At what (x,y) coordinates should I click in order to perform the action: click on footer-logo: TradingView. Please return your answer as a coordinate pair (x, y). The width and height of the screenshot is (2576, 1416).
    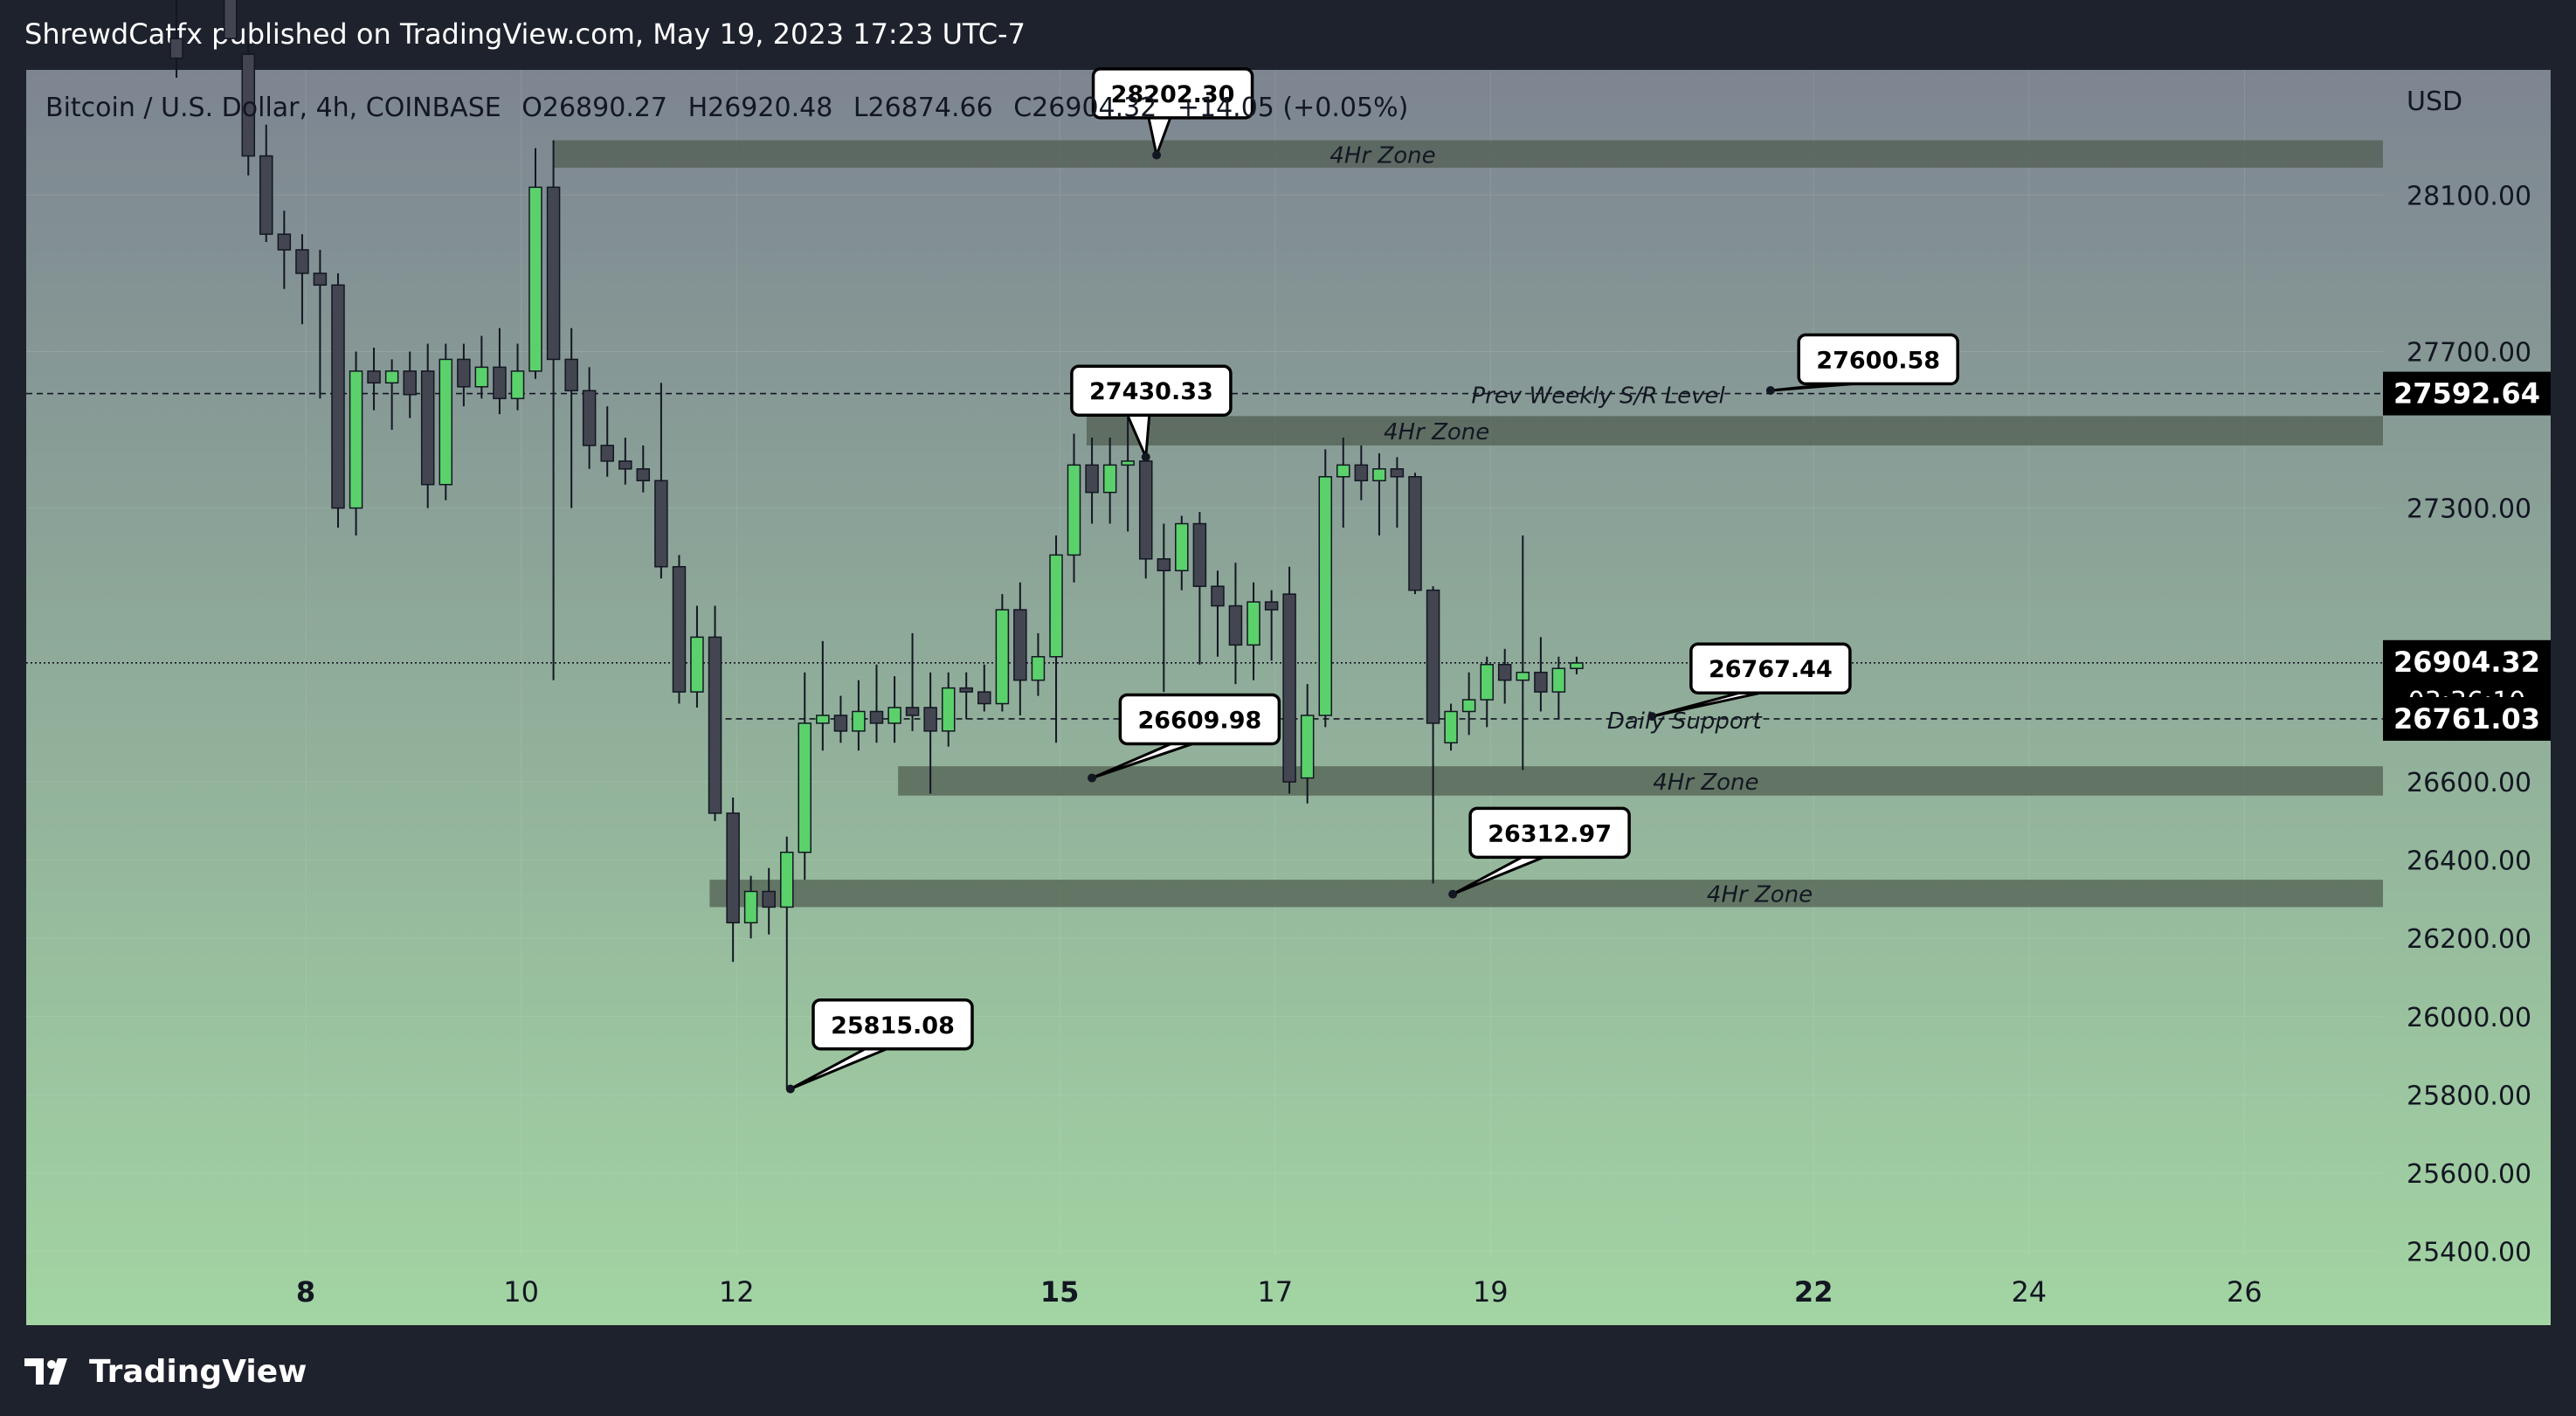
    Looking at the image, I should click on (165, 1371).